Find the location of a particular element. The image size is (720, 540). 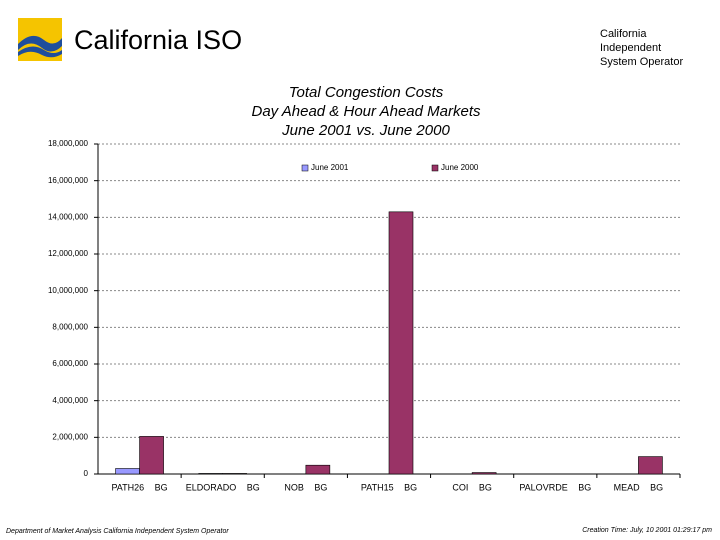

operator-line: System Operator is located at coordinates (641, 62).